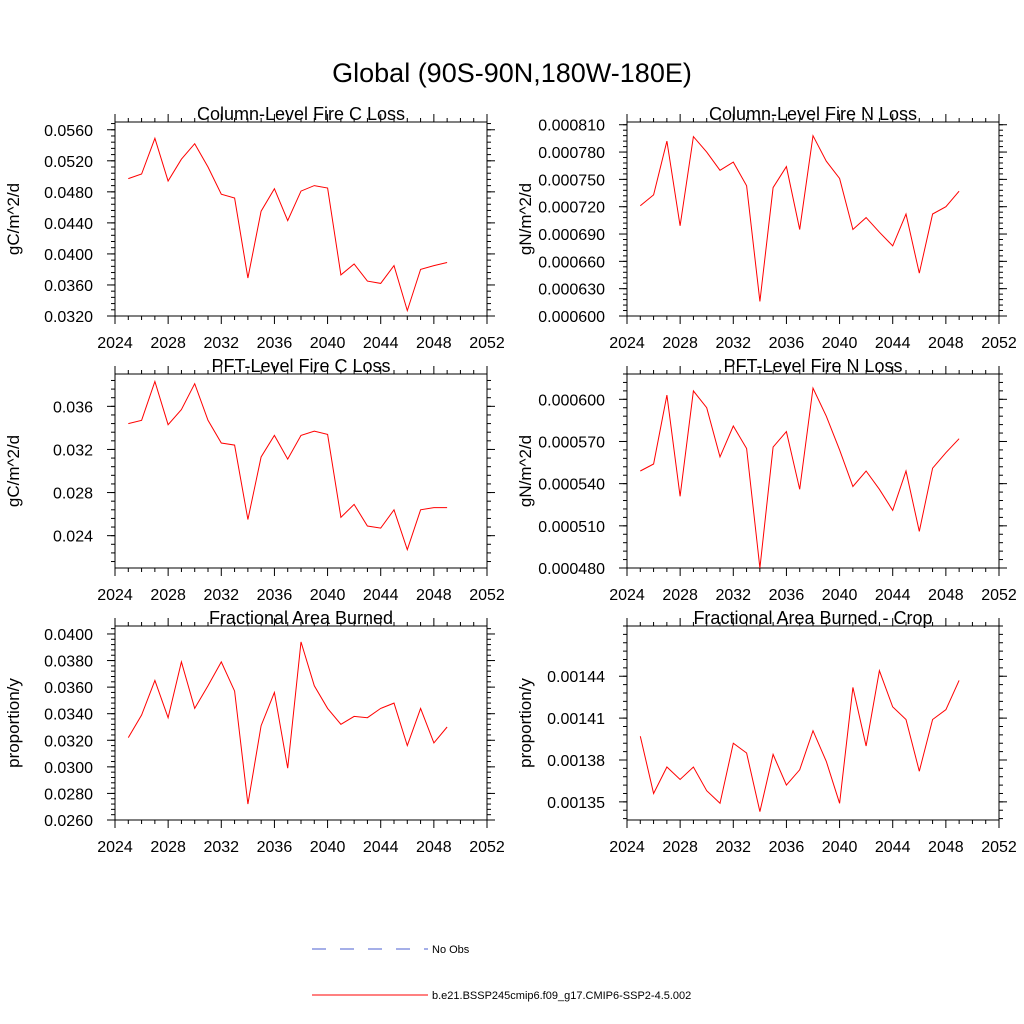 This screenshot has height=1024, width=1024. Describe the element at coordinates (571, 153) in the screenshot. I see `y-tick-label: 0.000780` at that location.